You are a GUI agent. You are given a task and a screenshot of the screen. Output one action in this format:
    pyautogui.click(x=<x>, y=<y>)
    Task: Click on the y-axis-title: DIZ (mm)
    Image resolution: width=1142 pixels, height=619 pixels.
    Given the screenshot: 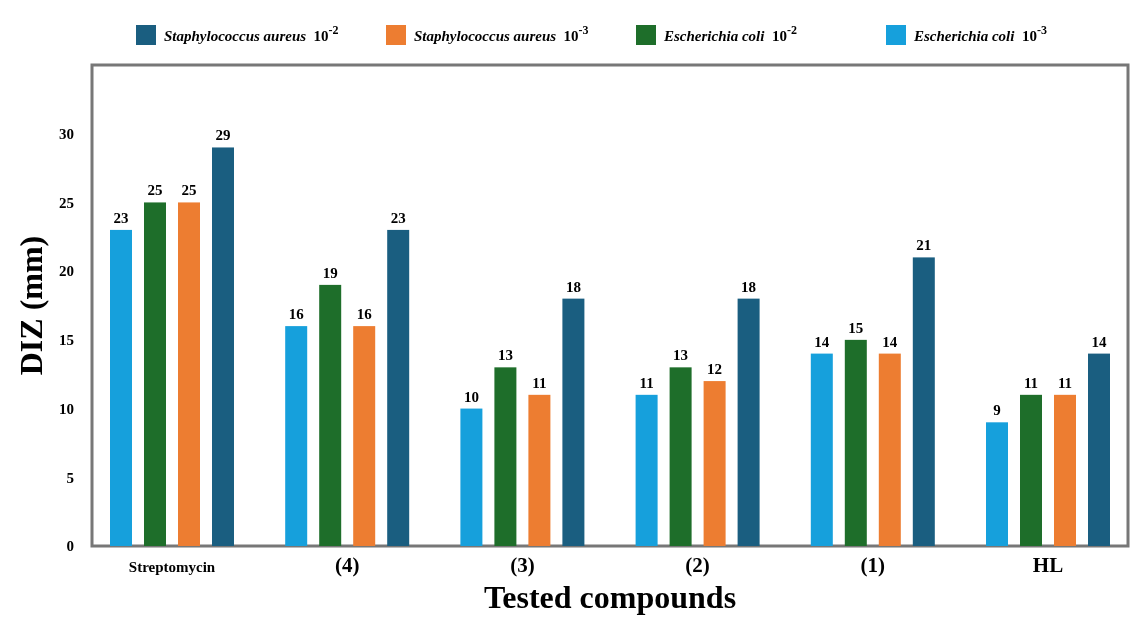 What is the action you would take?
    pyautogui.click(x=31, y=305)
    